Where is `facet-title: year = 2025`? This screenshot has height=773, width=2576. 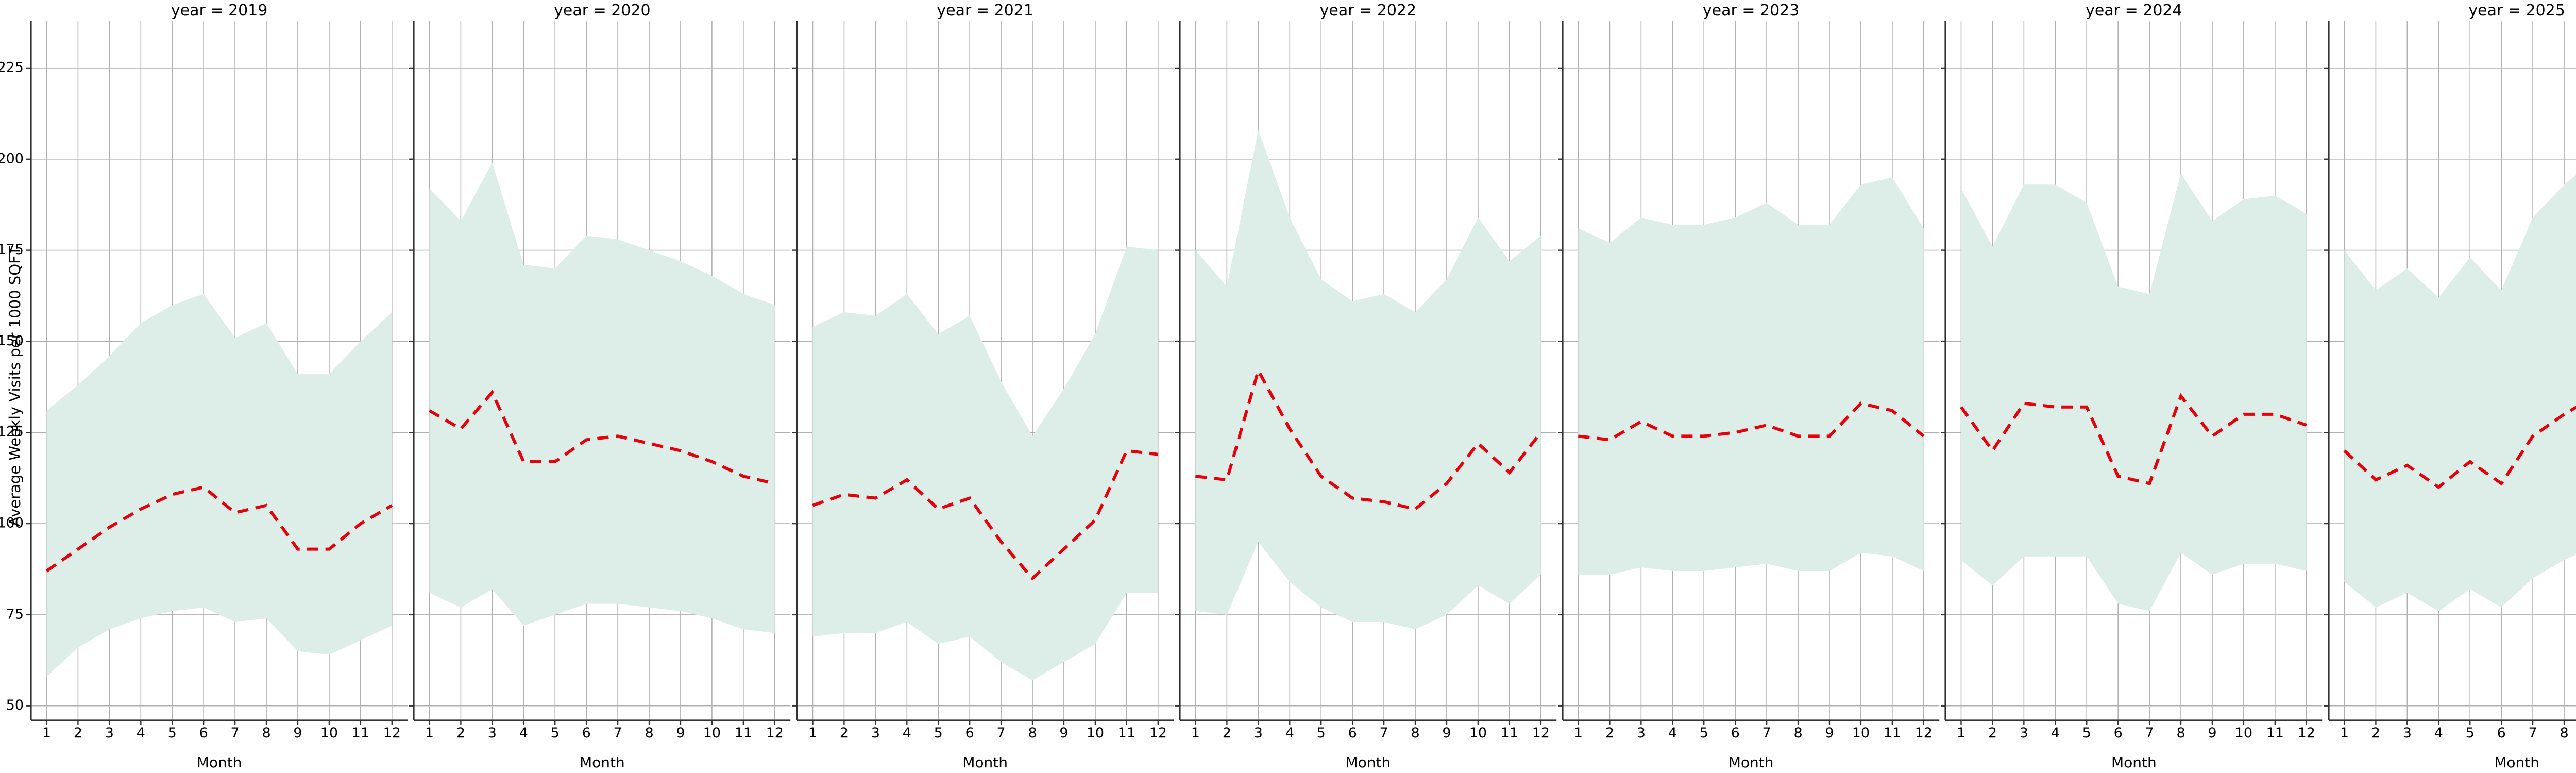
facet-title: year = 2025 is located at coordinates (2517, 11).